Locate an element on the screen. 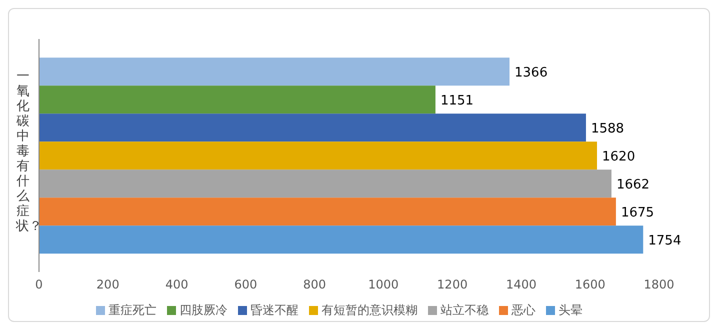 Image resolution: width=716 pixels, height=328 pixels. data-label: 1620 is located at coordinates (619, 156).